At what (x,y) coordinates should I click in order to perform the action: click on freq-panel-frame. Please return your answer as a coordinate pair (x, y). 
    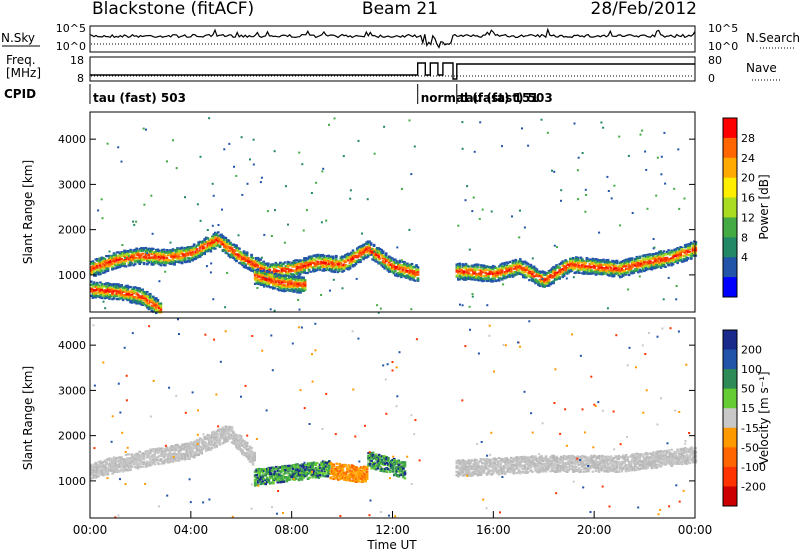
    Looking at the image, I should click on (392, 69).